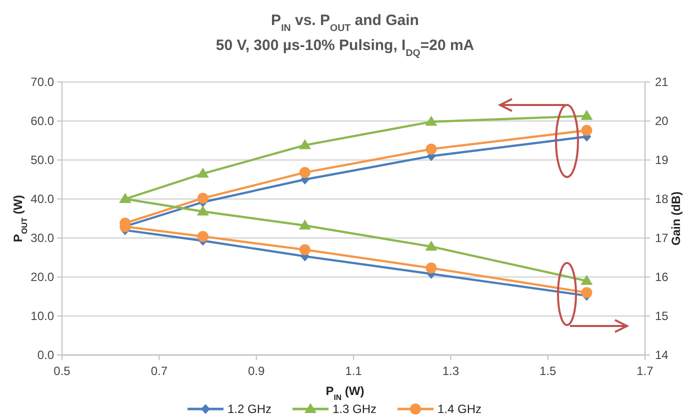 This screenshot has height=417, width=691. Describe the element at coordinates (250, 409) in the screenshot. I see `legend-label: 1.2 GHz` at that location.